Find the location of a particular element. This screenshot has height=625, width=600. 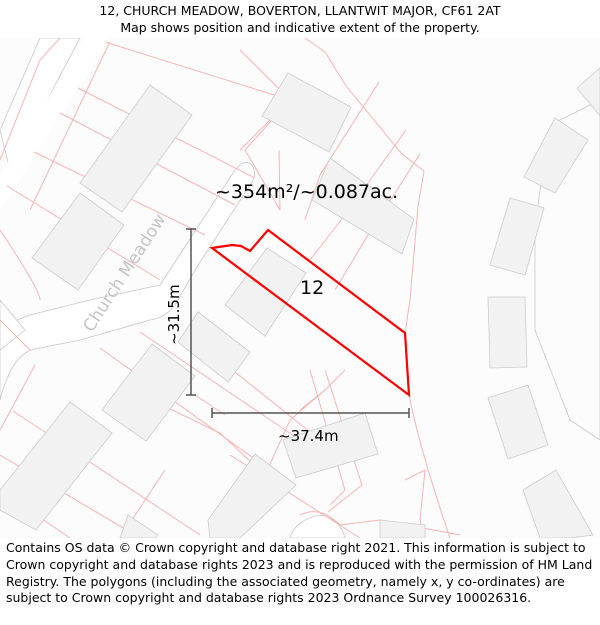

vertical-dimension-bar is located at coordinates (191, 312).